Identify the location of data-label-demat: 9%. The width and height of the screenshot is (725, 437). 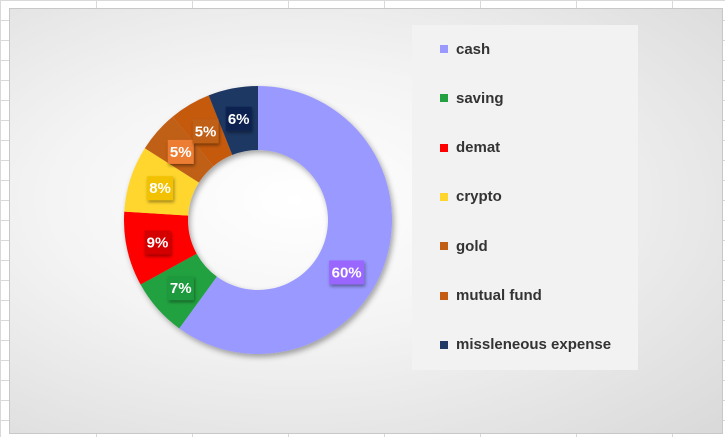
(157, 242).